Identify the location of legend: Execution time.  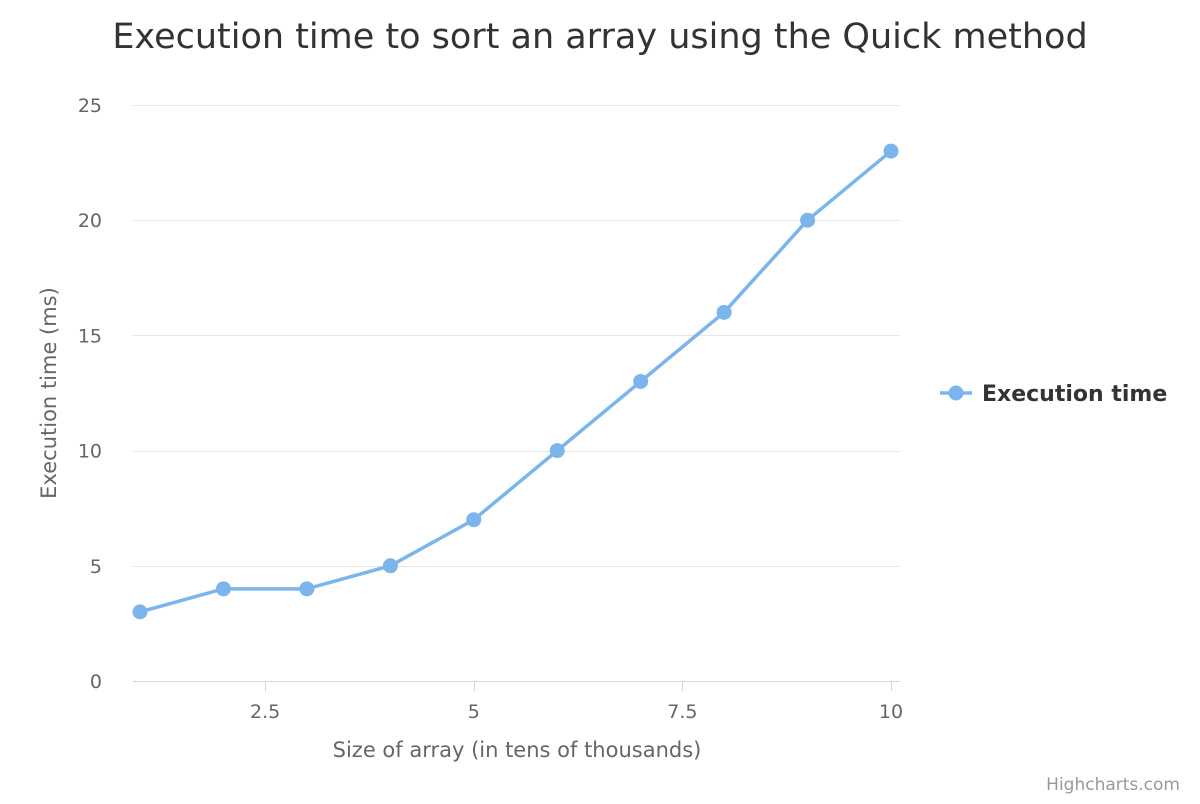
(1053, 394).